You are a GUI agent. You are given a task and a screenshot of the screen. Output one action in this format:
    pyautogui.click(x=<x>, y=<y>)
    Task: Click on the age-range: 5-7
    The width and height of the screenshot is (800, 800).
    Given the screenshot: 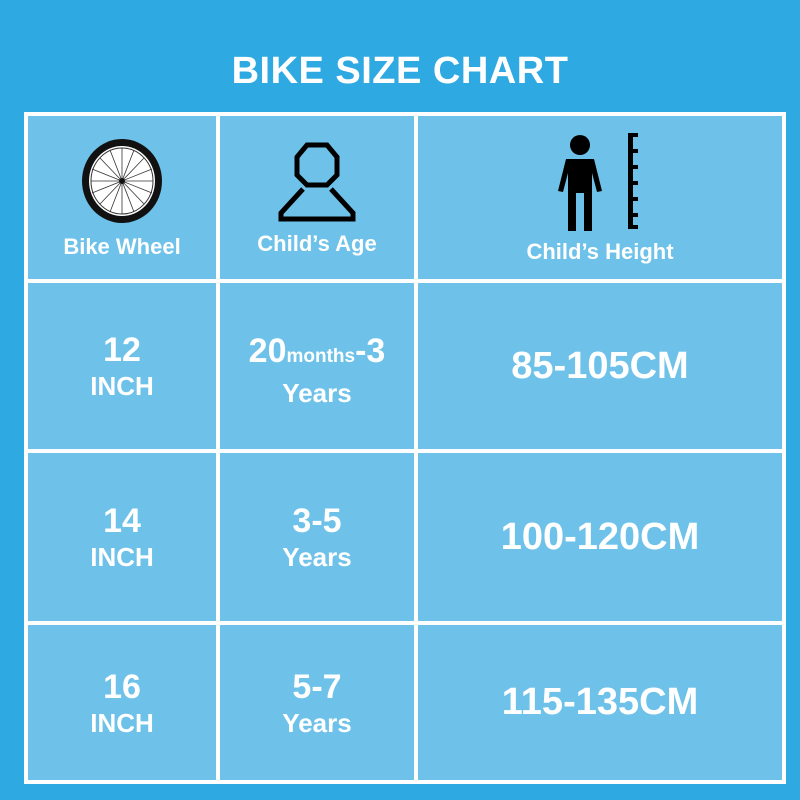 What is the action you would take?
    pyautogui.click(x=317, y=686)
    